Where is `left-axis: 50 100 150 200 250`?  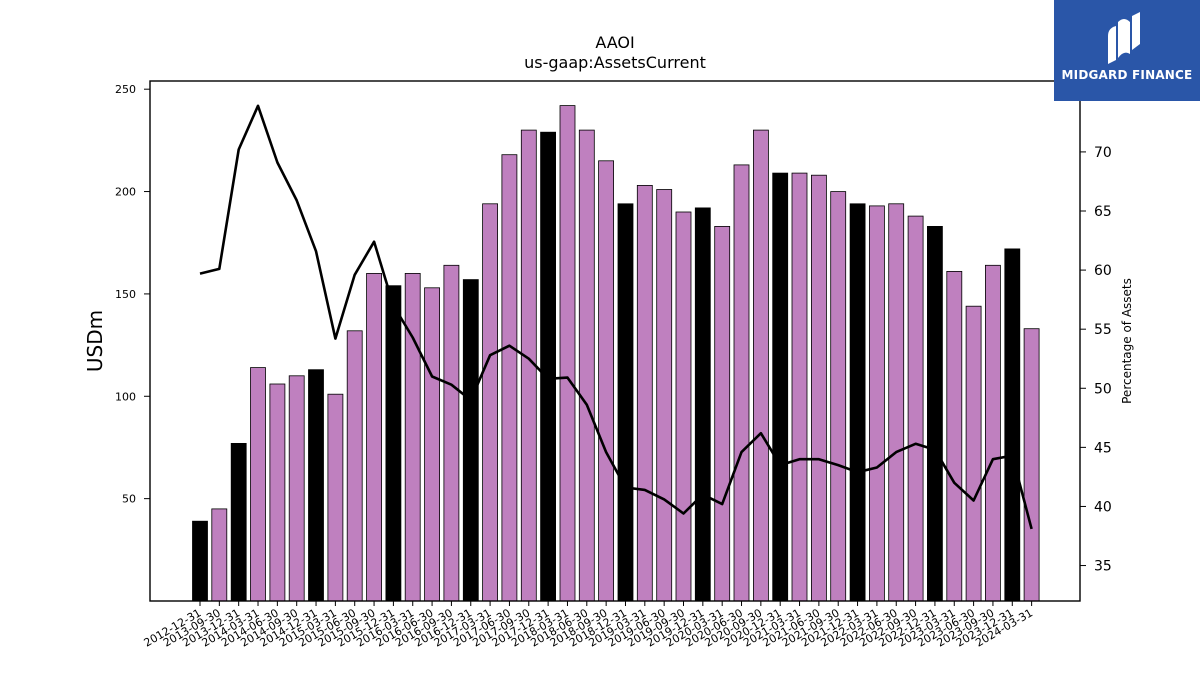
left-axis: 50 100 150 200 250 is located at coordinates (132, 294).